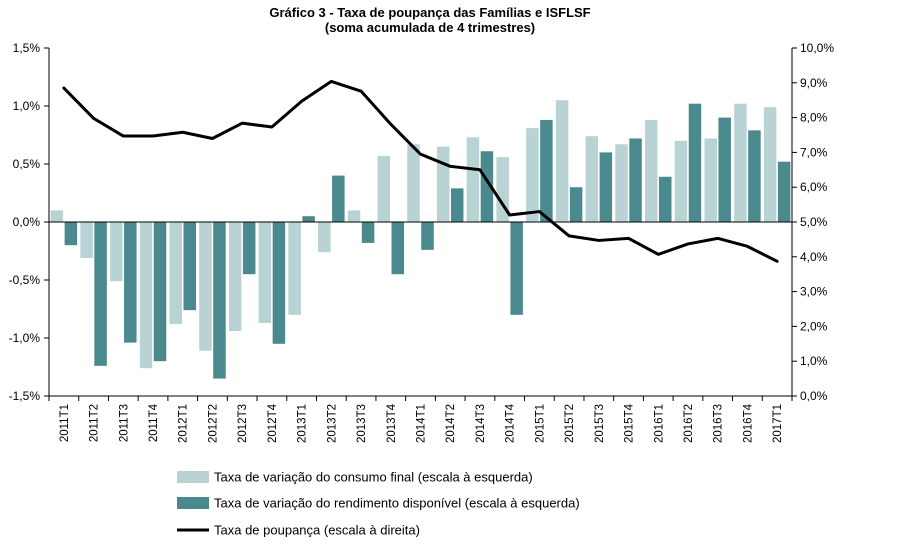  Describe the element at coordinates (100, 294) in the screenshot. I see `bar-rendimento-2011T2` at that location.